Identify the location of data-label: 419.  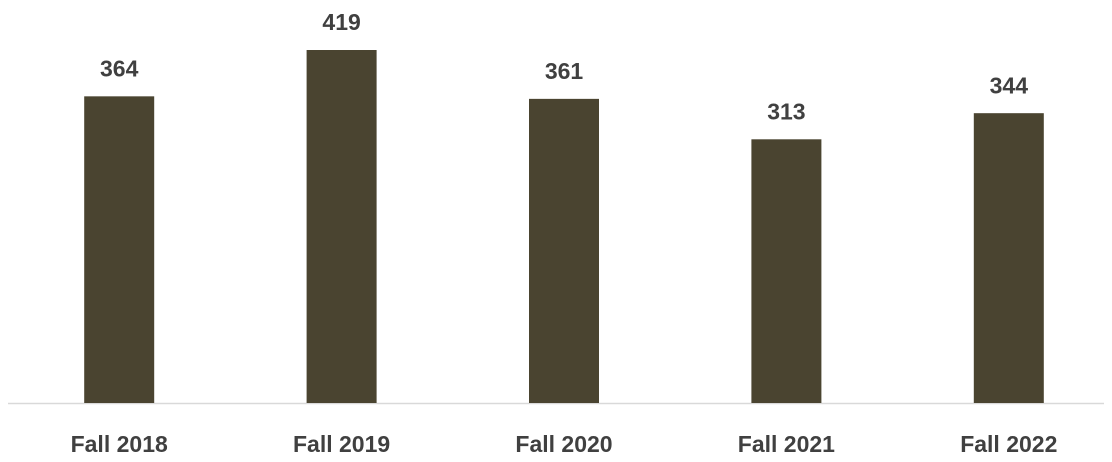
(341, 22).